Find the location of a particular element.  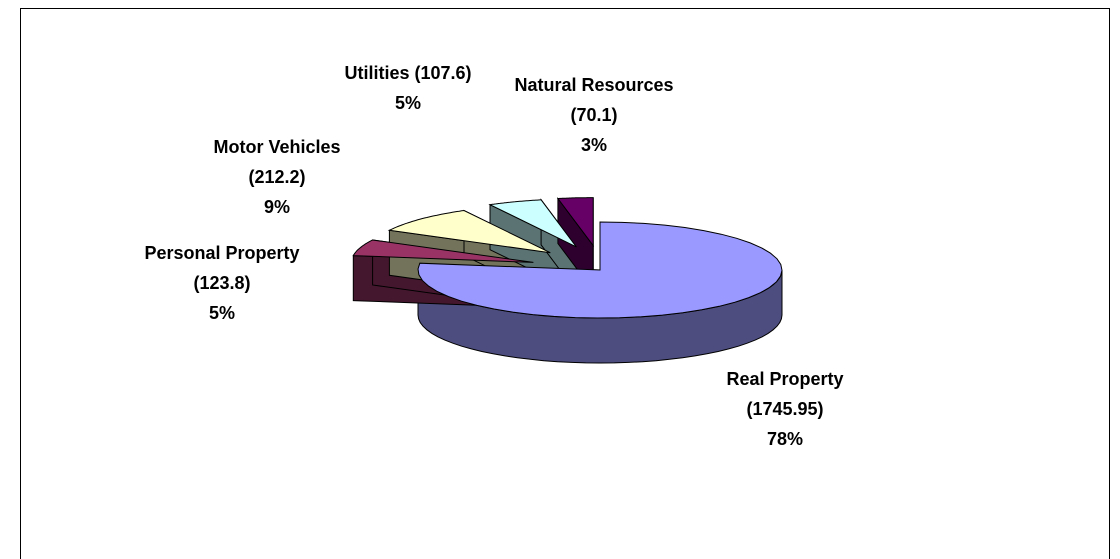

pie is located at coordinates (567, 280).